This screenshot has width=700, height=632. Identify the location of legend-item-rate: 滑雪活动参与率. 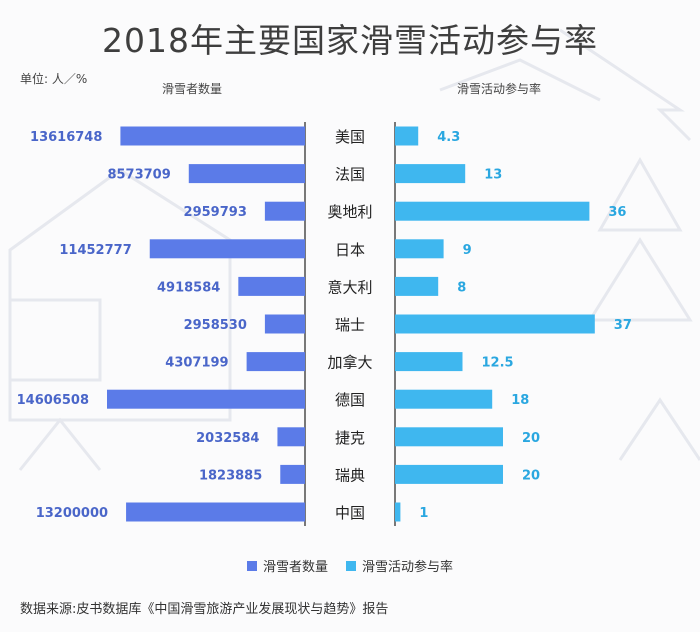
(399, 565).